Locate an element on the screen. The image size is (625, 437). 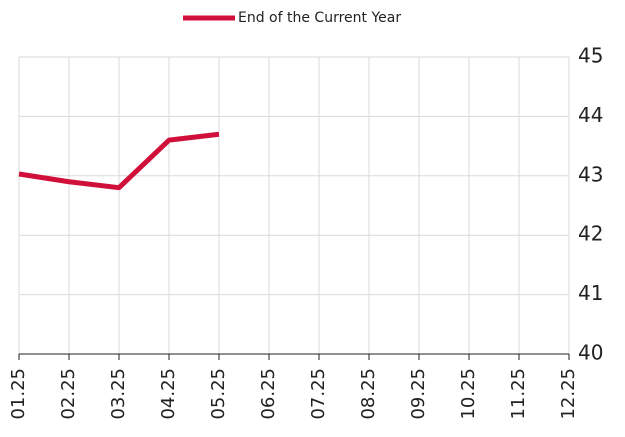
x-tick-label: 12.25 is located at coordinates (568, 394).